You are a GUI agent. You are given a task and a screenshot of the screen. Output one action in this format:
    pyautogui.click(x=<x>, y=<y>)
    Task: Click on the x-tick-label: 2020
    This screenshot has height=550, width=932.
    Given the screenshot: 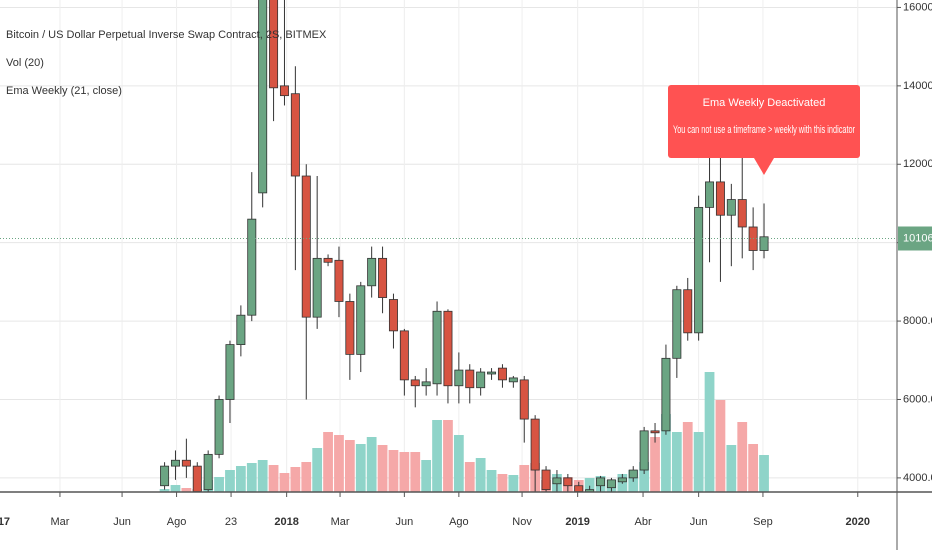 What is the action you would take?
    pyautogui.click(x=858, y=522)
    